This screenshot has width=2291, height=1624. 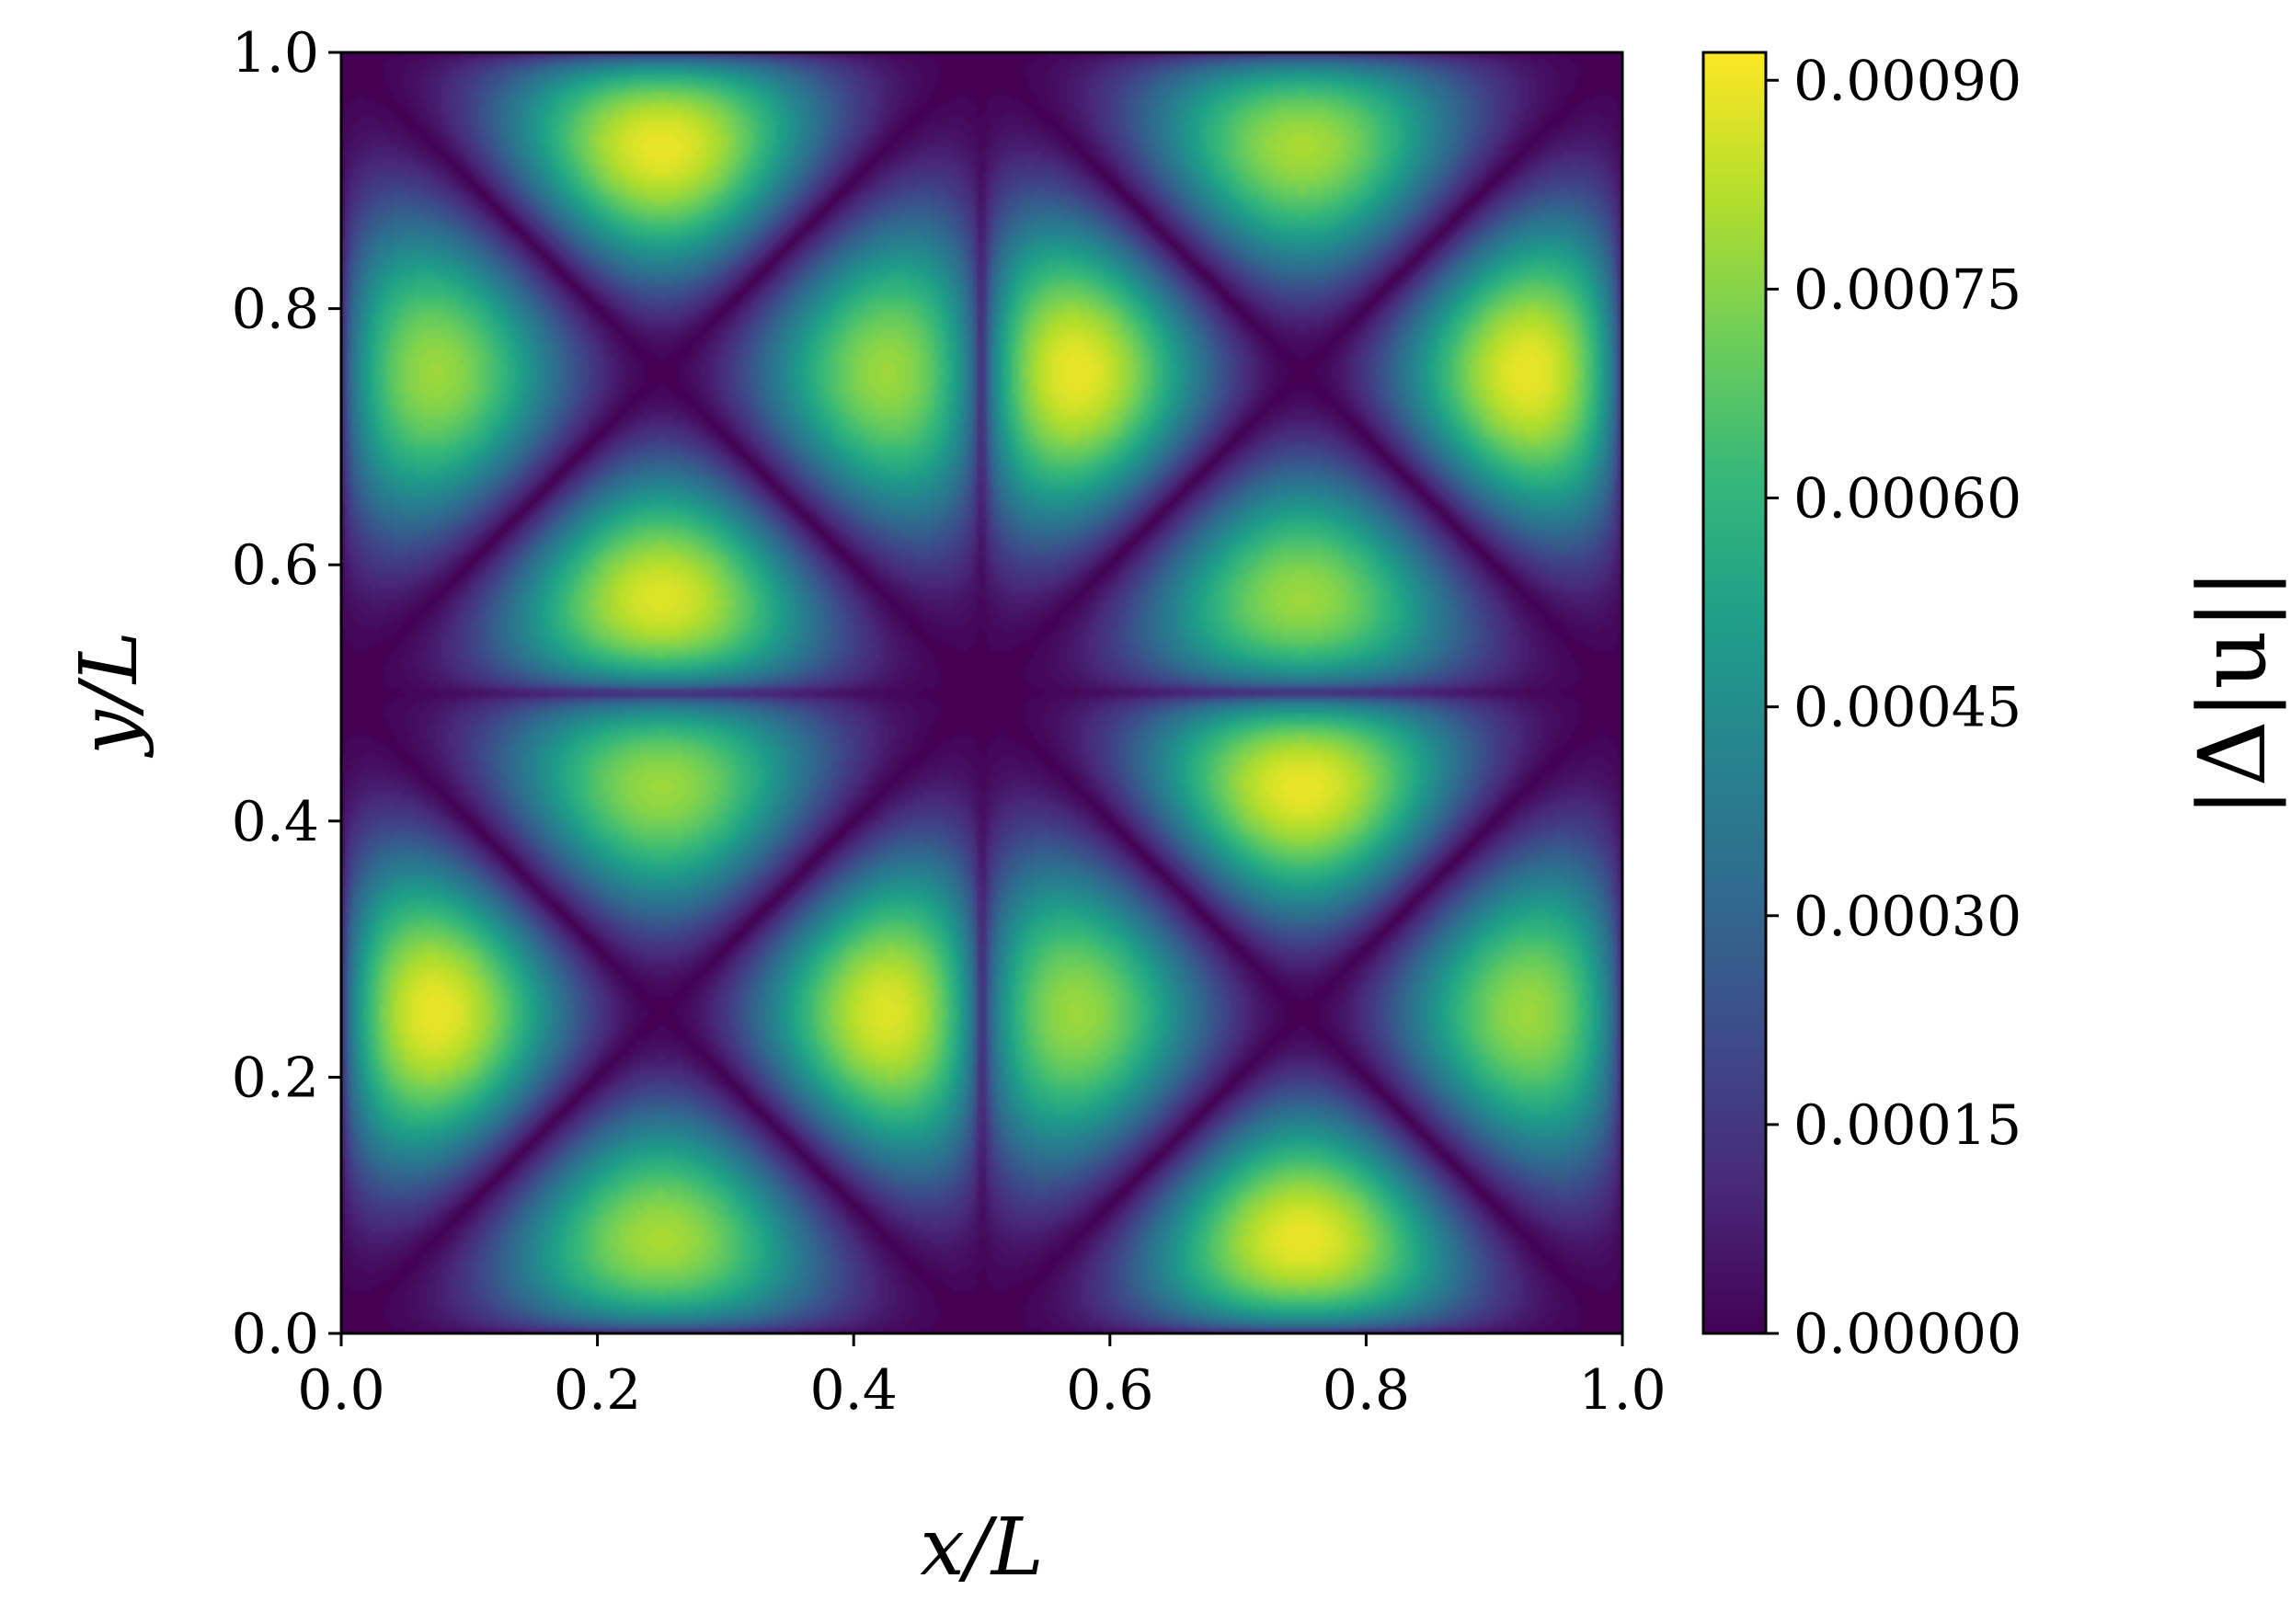 I want to click on colorbar-tick-label: 0.00090, so click(x=1907, y=81).